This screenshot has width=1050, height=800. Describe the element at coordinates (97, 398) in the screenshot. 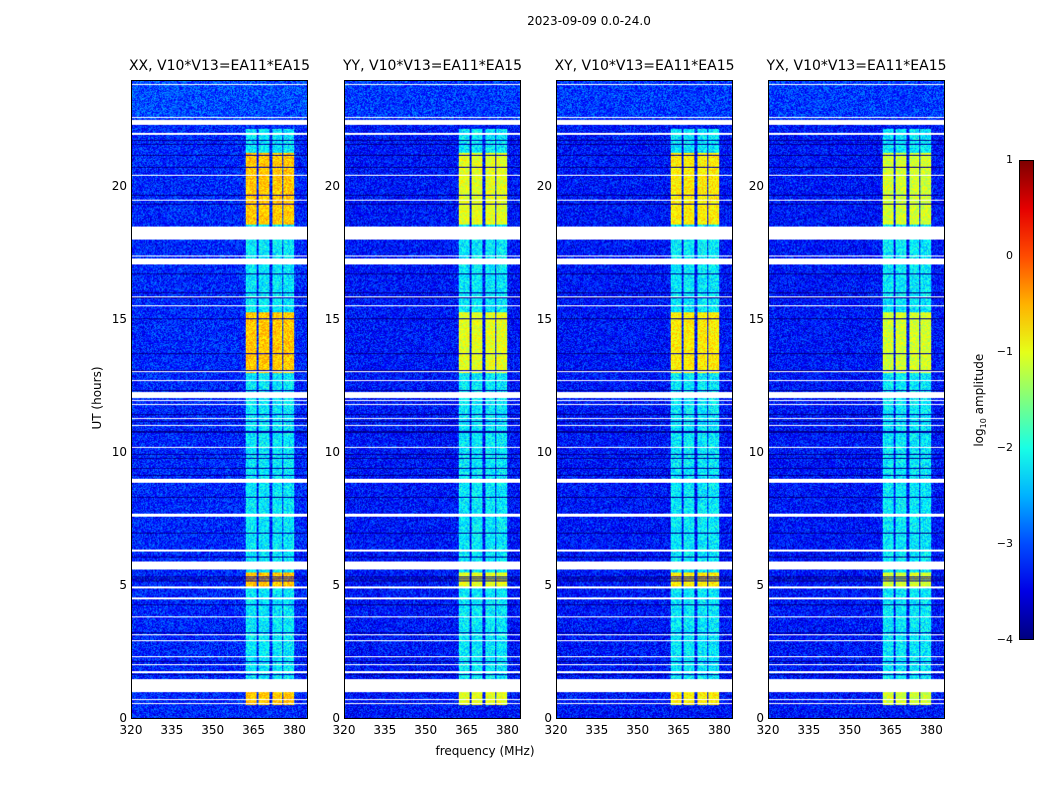

I see `y-axis-label: UT (hours)` at that location.